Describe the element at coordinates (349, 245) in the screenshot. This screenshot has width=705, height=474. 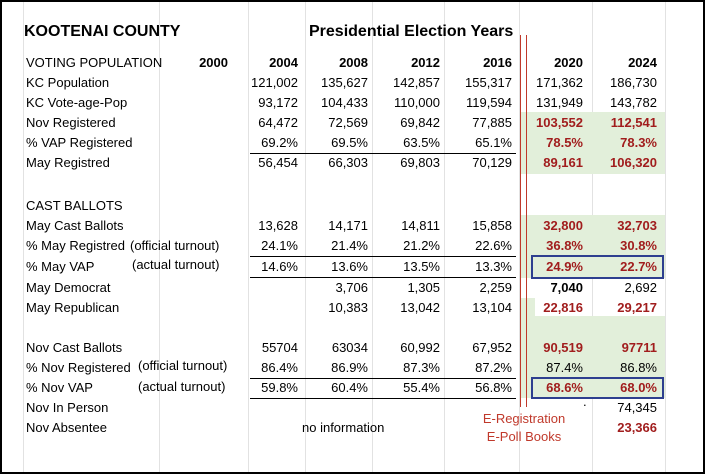
I see `cell: 21.4%` at that location.